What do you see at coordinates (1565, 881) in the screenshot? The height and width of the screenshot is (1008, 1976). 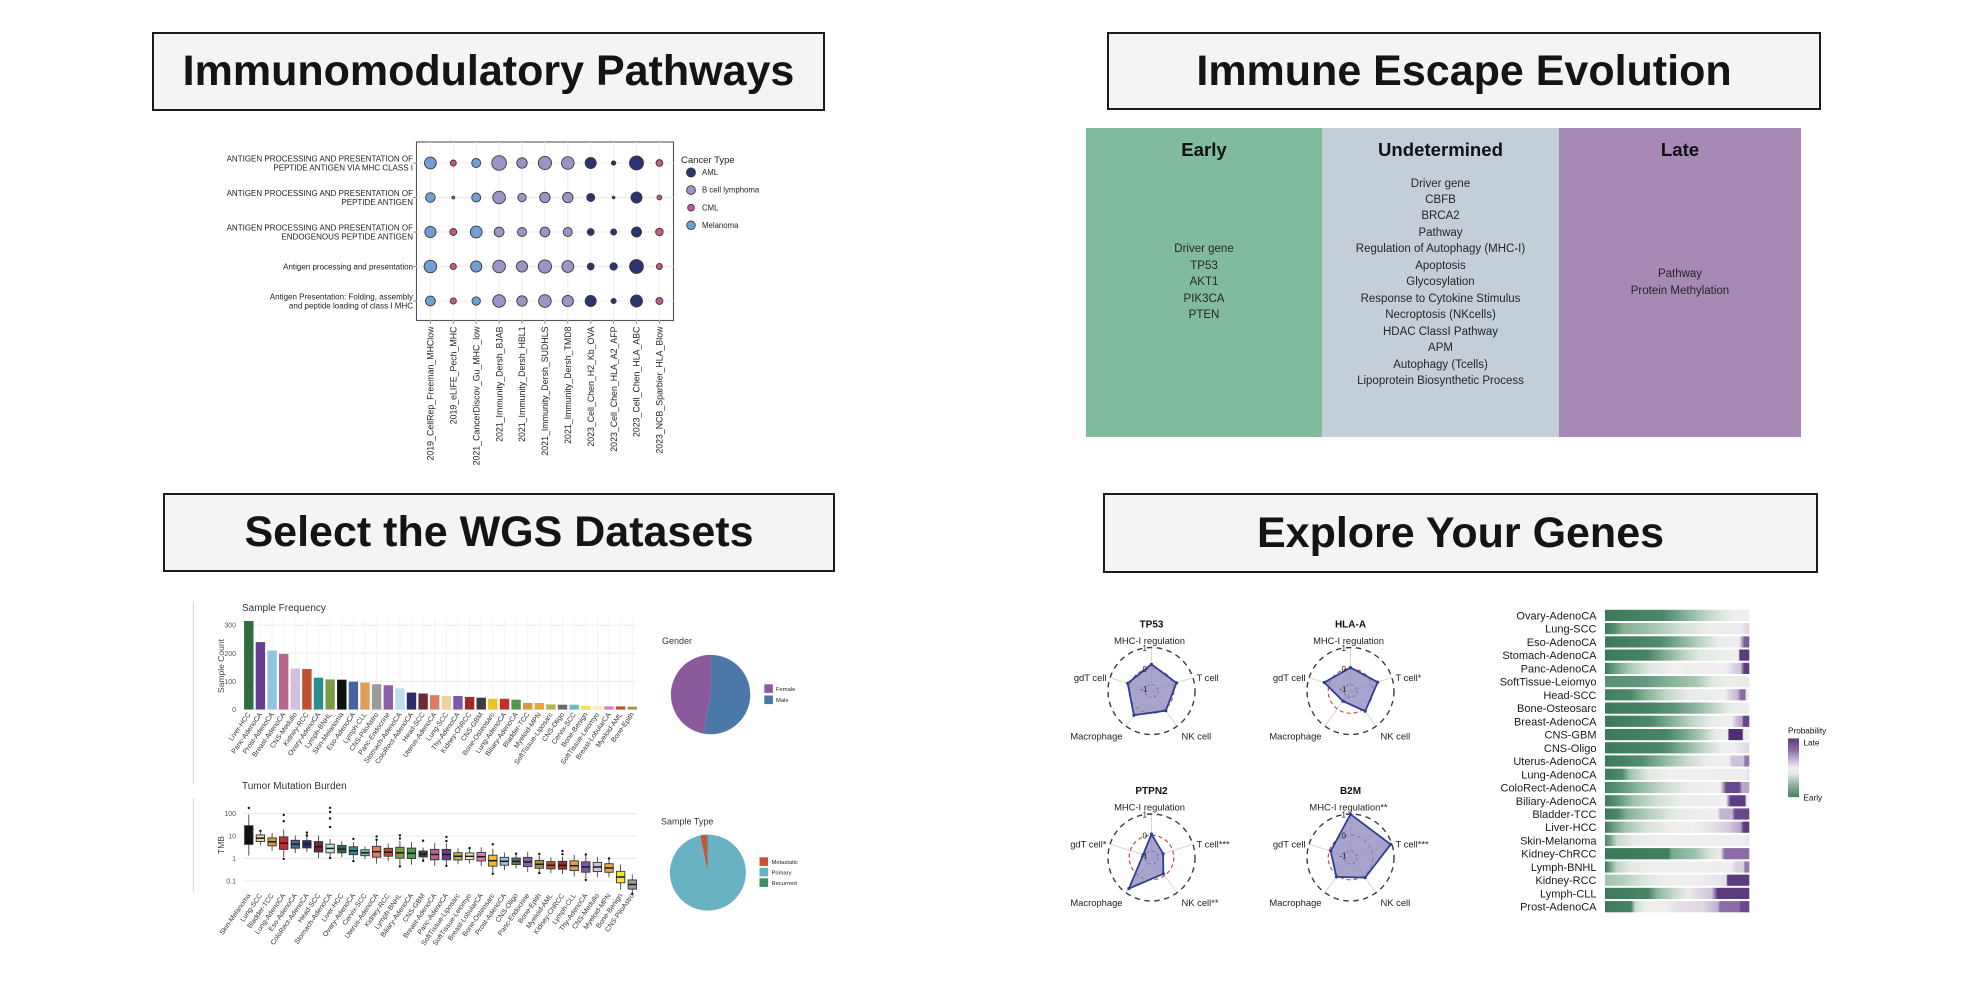 I see `svg-text: Kidney-RCC` at bounding box center [1565, 881].